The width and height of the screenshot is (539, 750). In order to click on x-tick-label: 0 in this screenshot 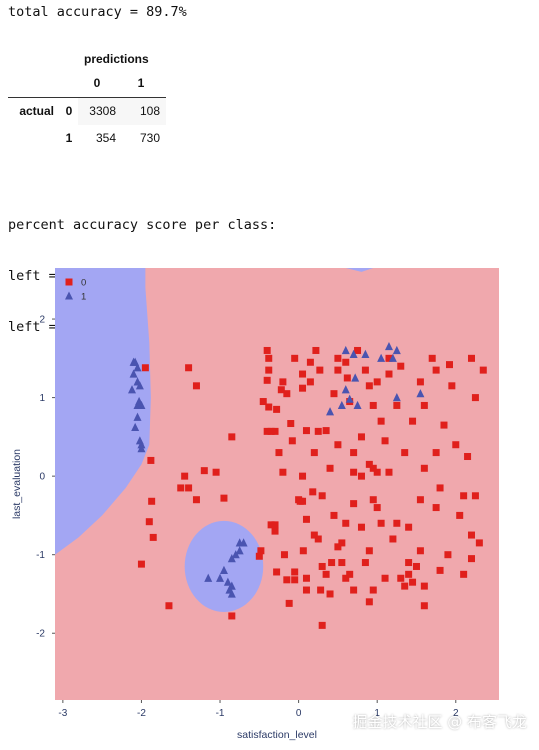, I will do `click(299, 713)`.